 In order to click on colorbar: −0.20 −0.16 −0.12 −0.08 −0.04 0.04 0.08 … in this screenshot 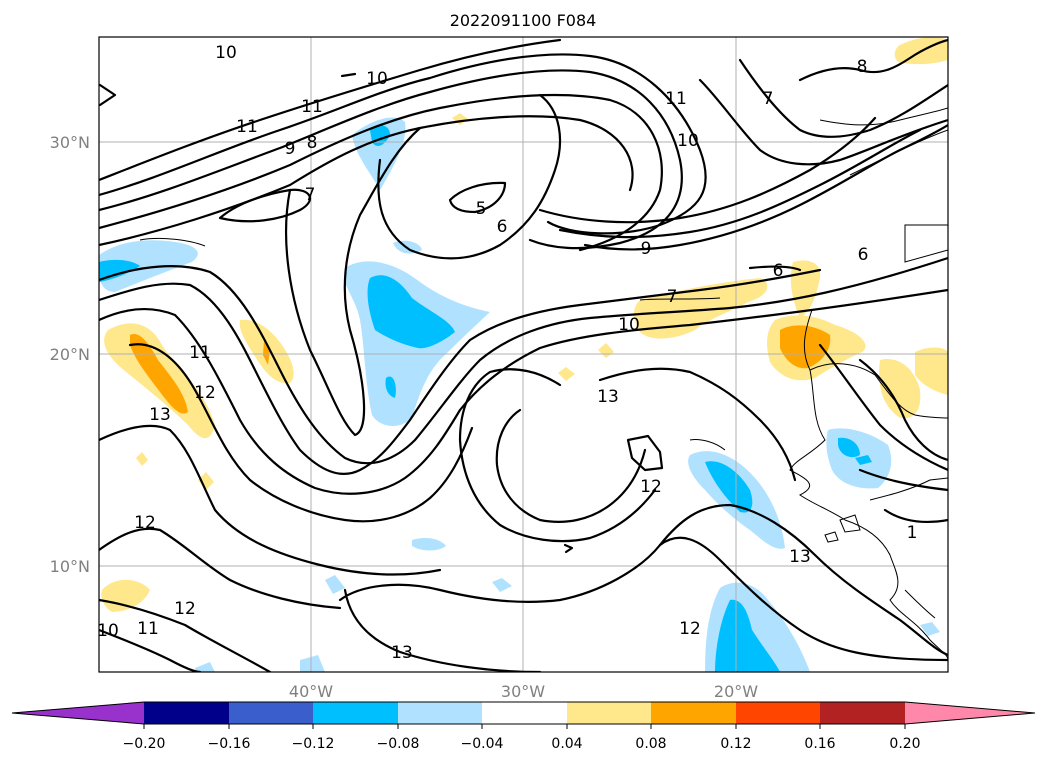, I will do `click(523, 726)`.